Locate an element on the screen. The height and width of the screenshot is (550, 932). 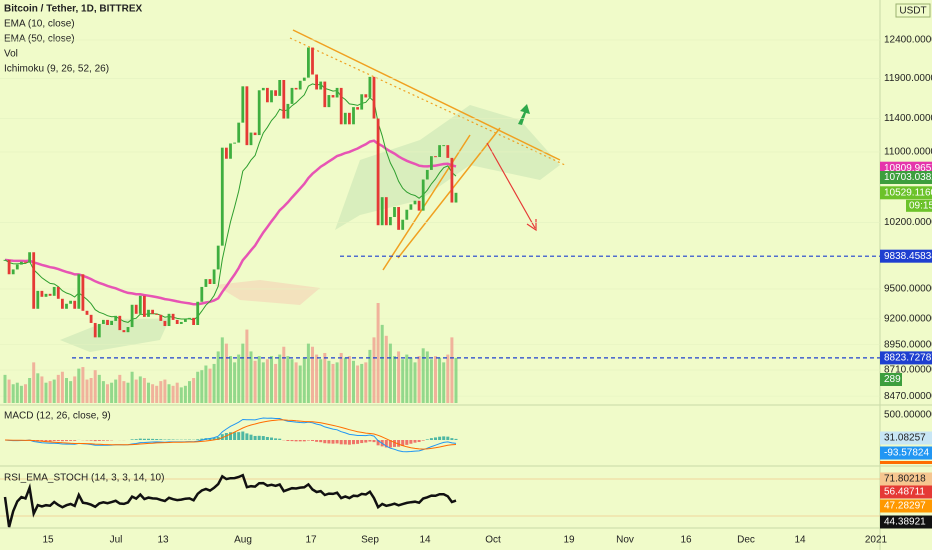
price-tag-label: 10529.11600 is located at coordinates (908, 192).